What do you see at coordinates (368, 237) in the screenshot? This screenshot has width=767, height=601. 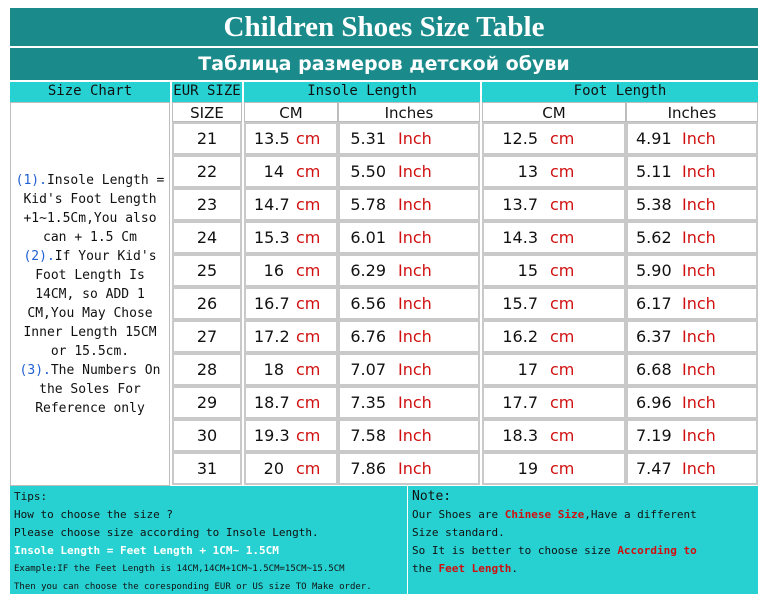 I see `measure-value: 6.01` at bounding box center [368, 237].